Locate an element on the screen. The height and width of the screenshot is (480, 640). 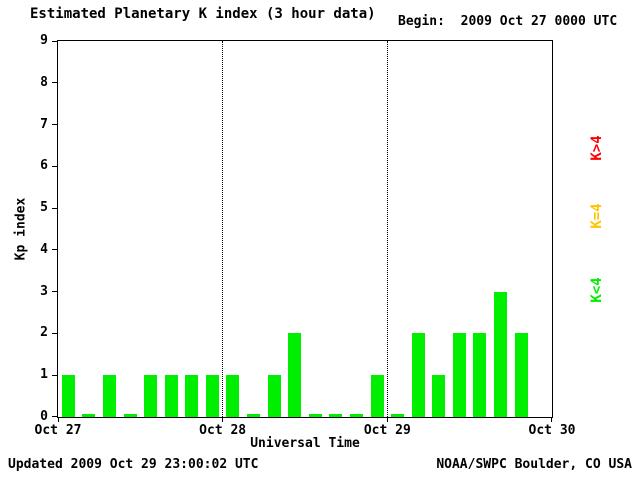
y-axis-tick-label: 5 is located at coordinates (44, 208).